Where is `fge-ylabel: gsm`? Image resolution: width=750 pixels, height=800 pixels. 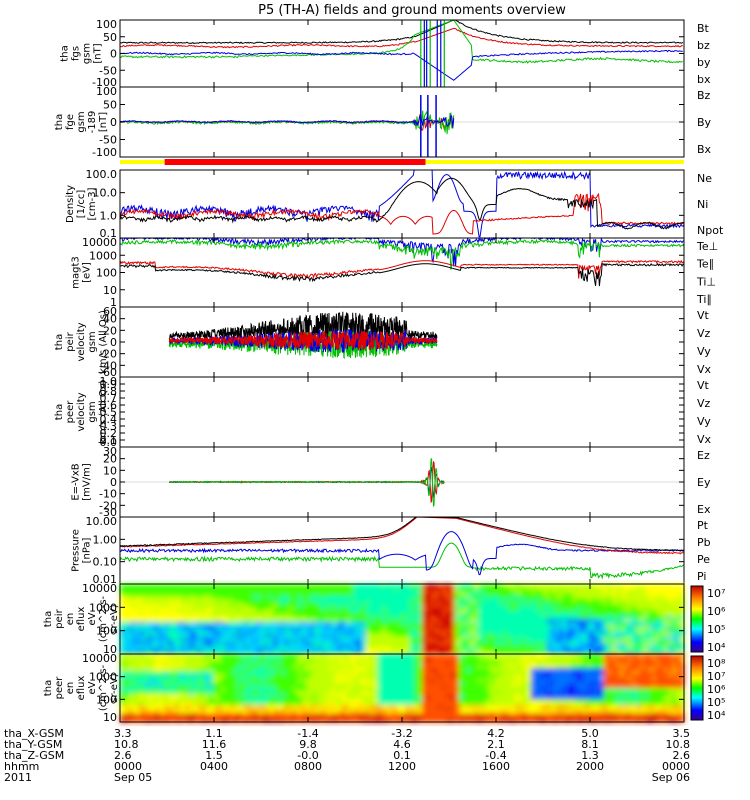 fge-ylabel: gsm is located at coordinates (81, 121).